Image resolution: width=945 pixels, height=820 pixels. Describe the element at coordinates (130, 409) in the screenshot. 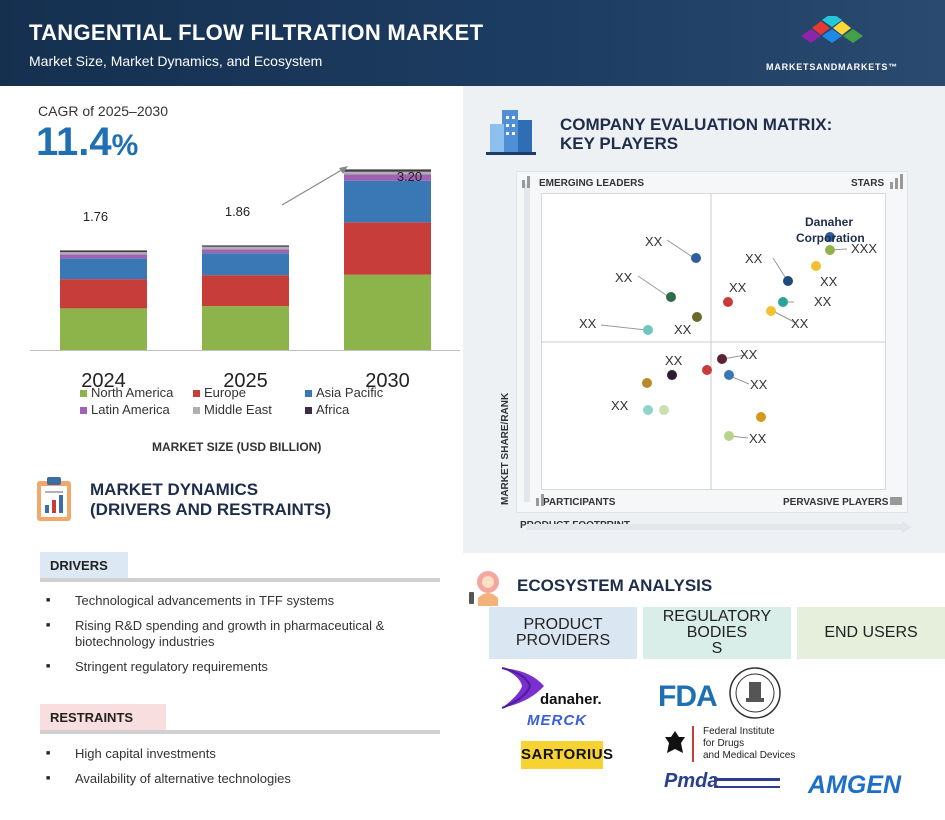

I see `legend-label: Latin America` at that location.